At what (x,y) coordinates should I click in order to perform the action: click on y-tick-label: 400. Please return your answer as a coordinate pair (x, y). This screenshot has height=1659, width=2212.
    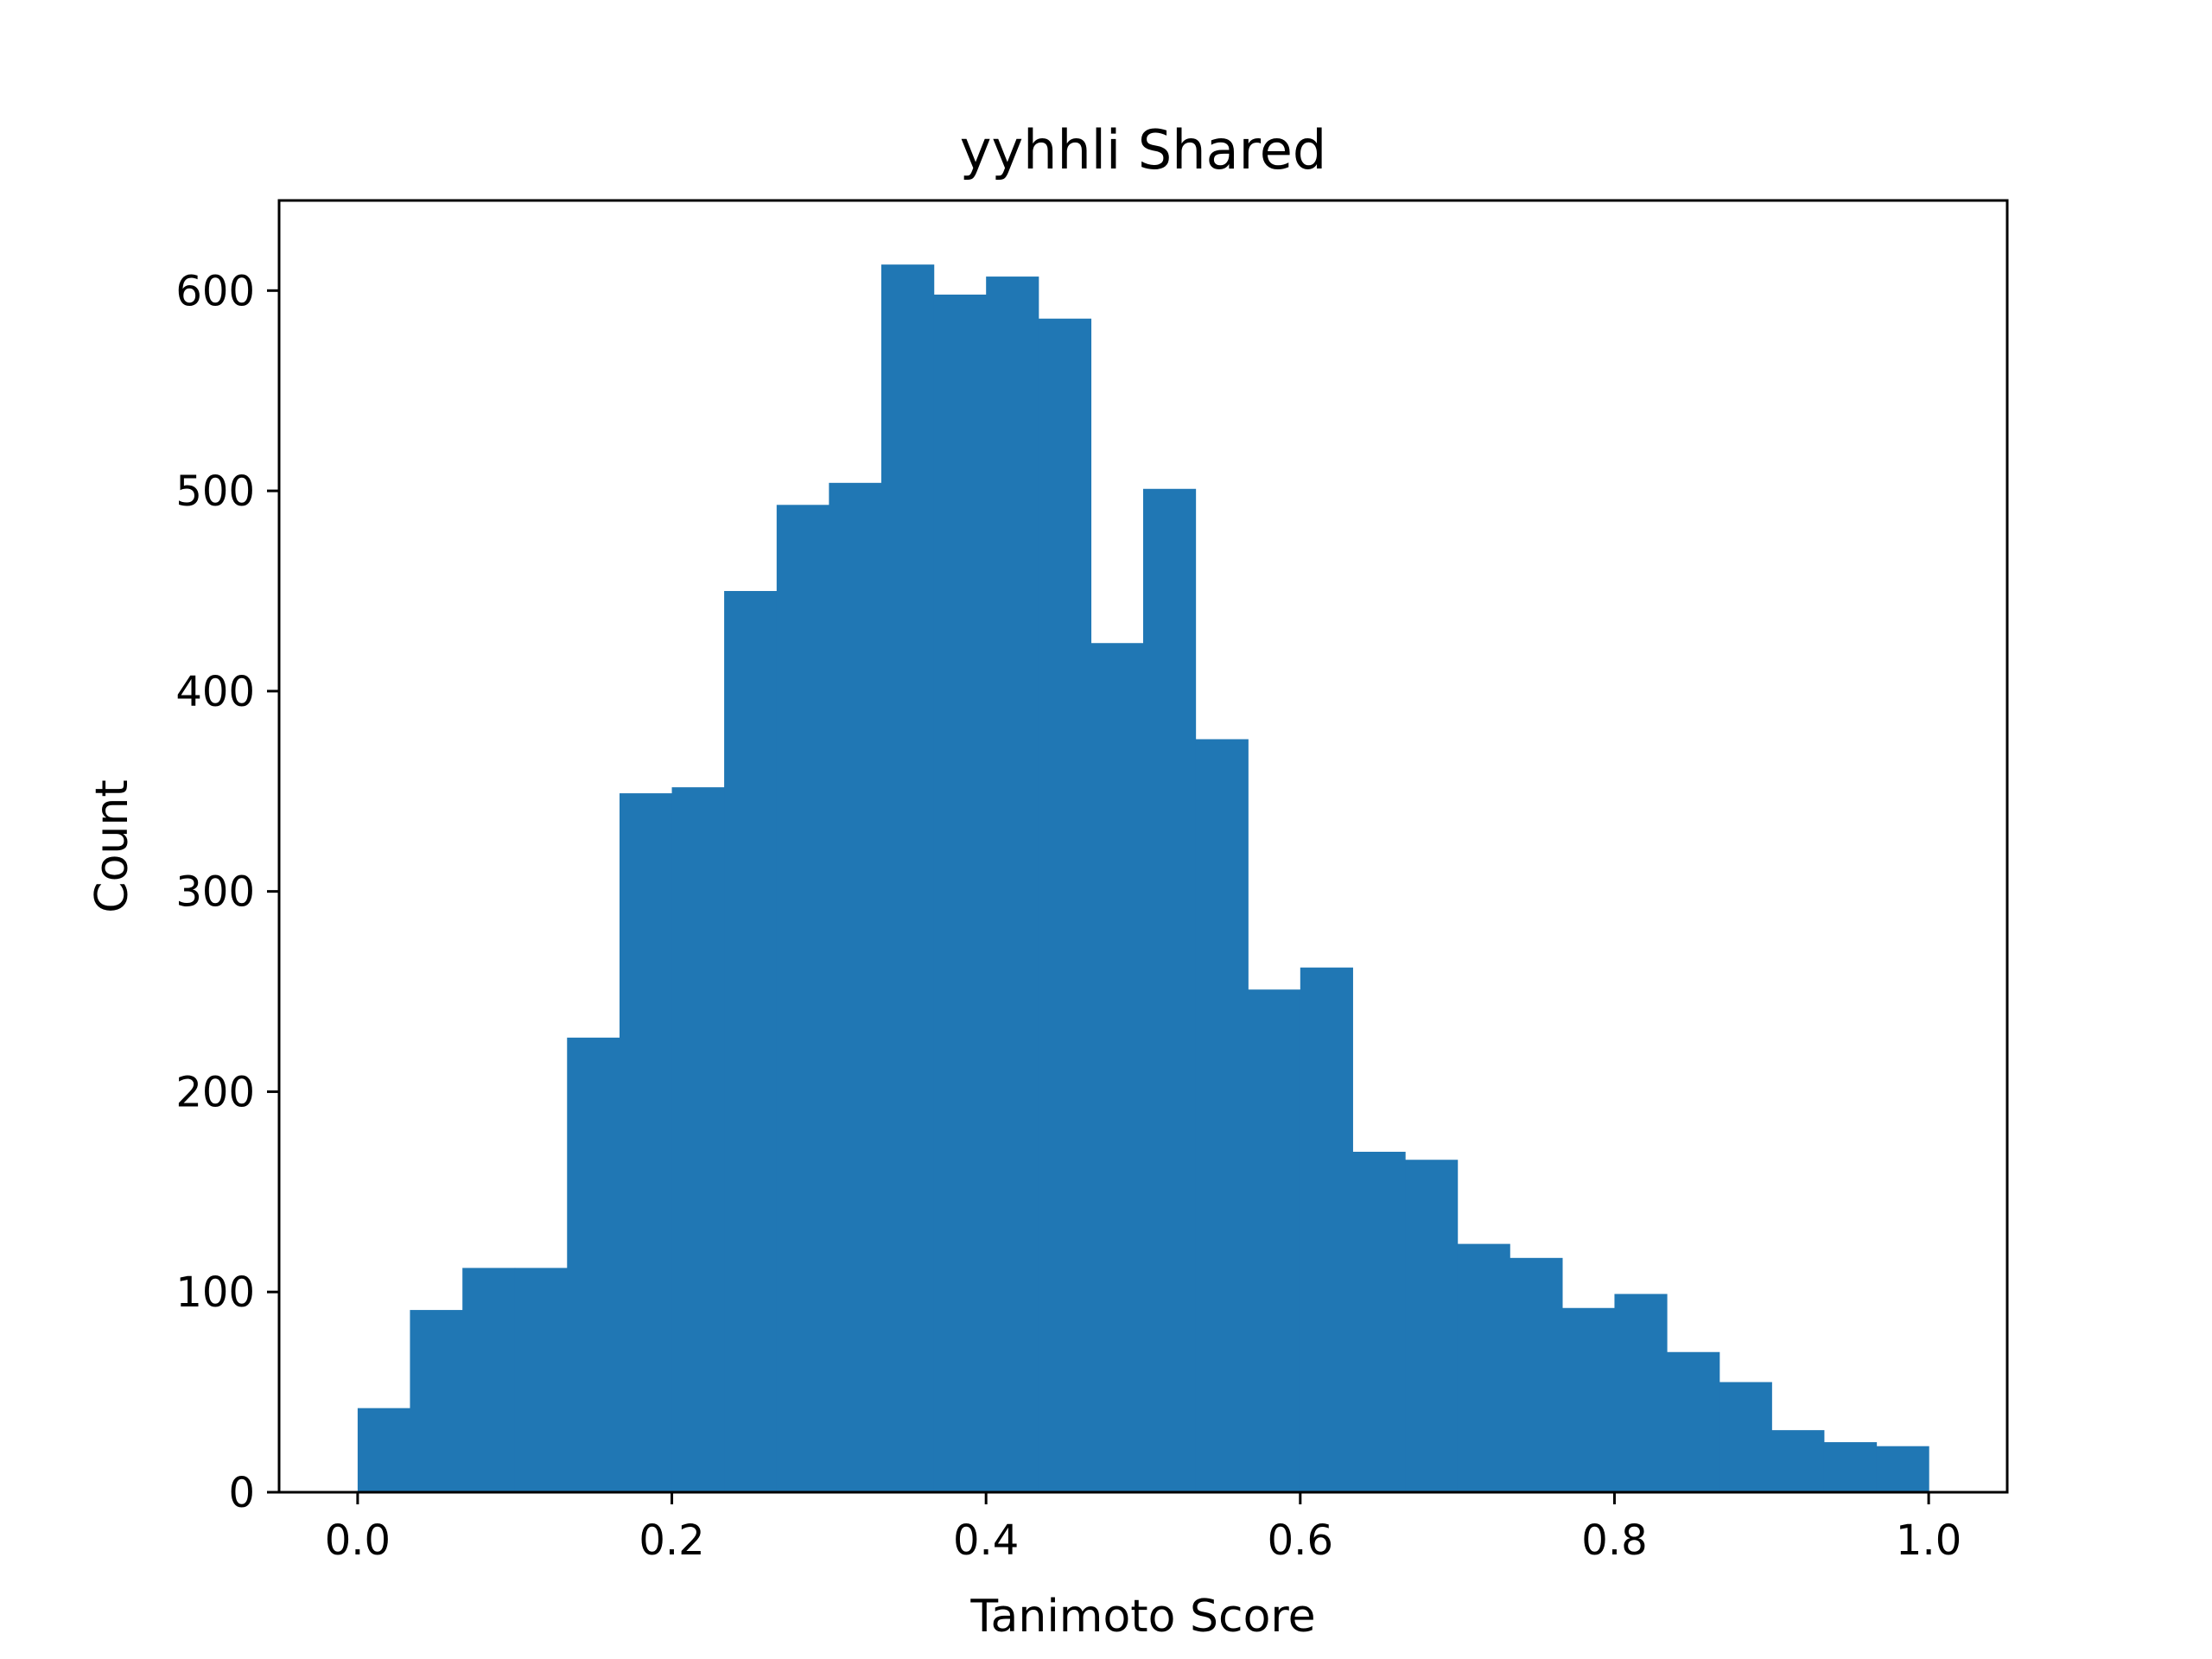
    Looking at the image, I should click on (215, 692).